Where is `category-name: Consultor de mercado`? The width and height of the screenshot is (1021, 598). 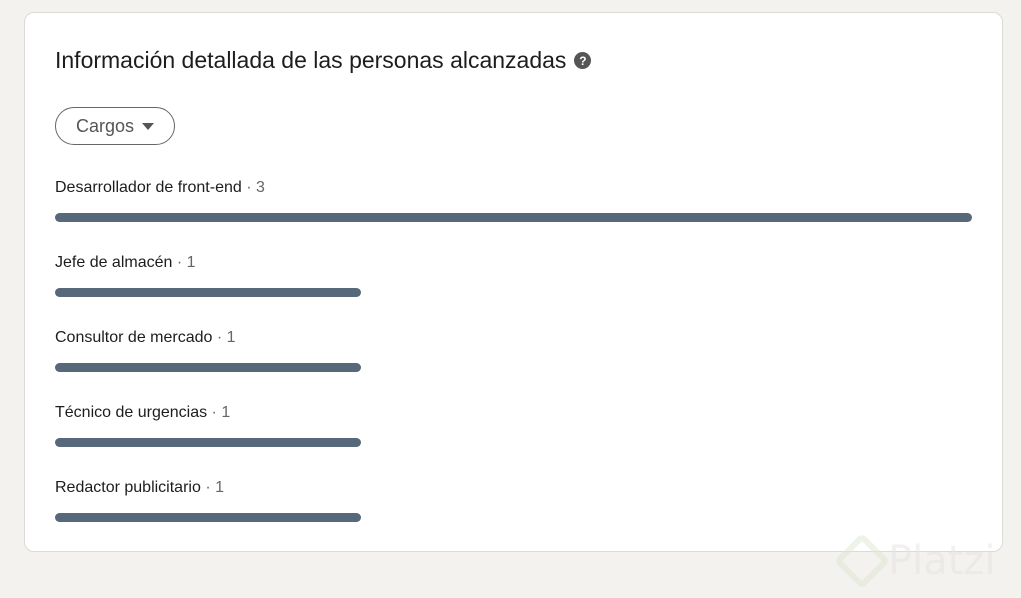
category-name: Consultor de mercado is located at coordinates (134, 337).